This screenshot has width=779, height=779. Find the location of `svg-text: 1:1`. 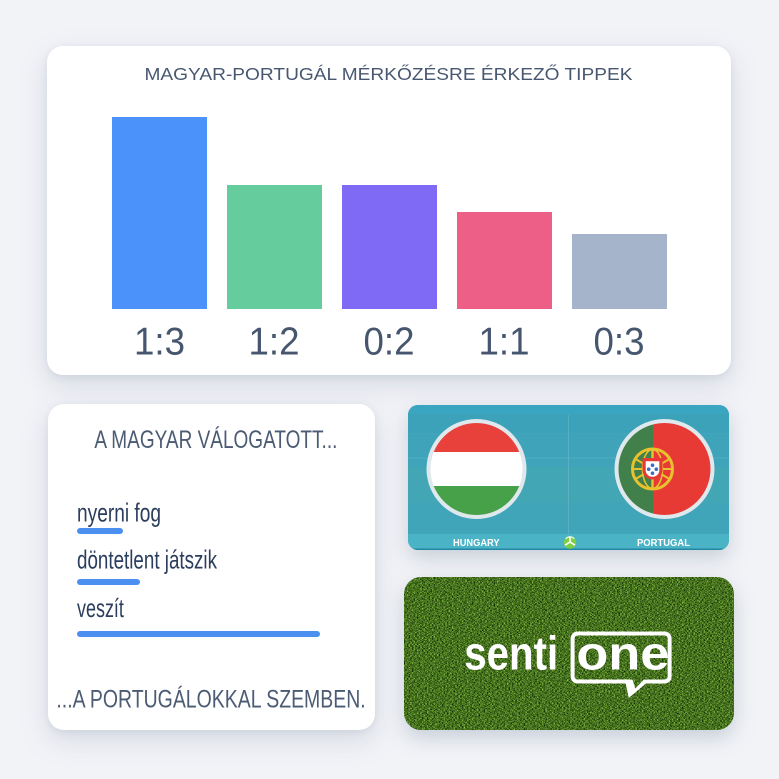

svg-text: 1:1 is located at coordinates (504, 342).